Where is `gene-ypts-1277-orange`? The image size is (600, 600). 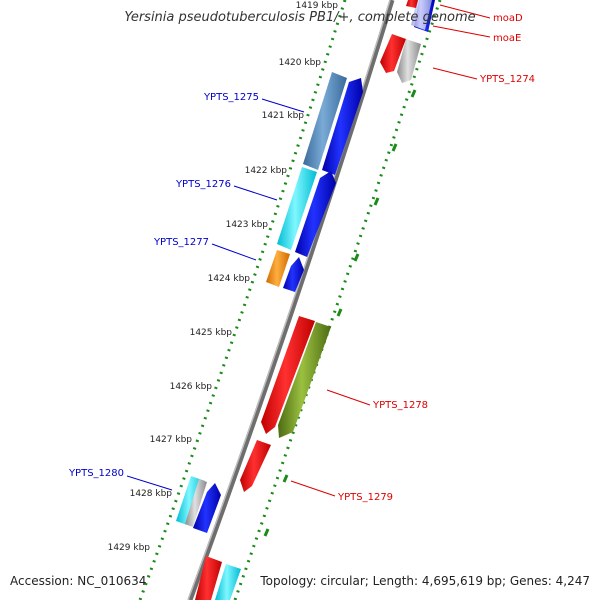
gene-ypts-1277-orange is located at coordinates (278, 268).